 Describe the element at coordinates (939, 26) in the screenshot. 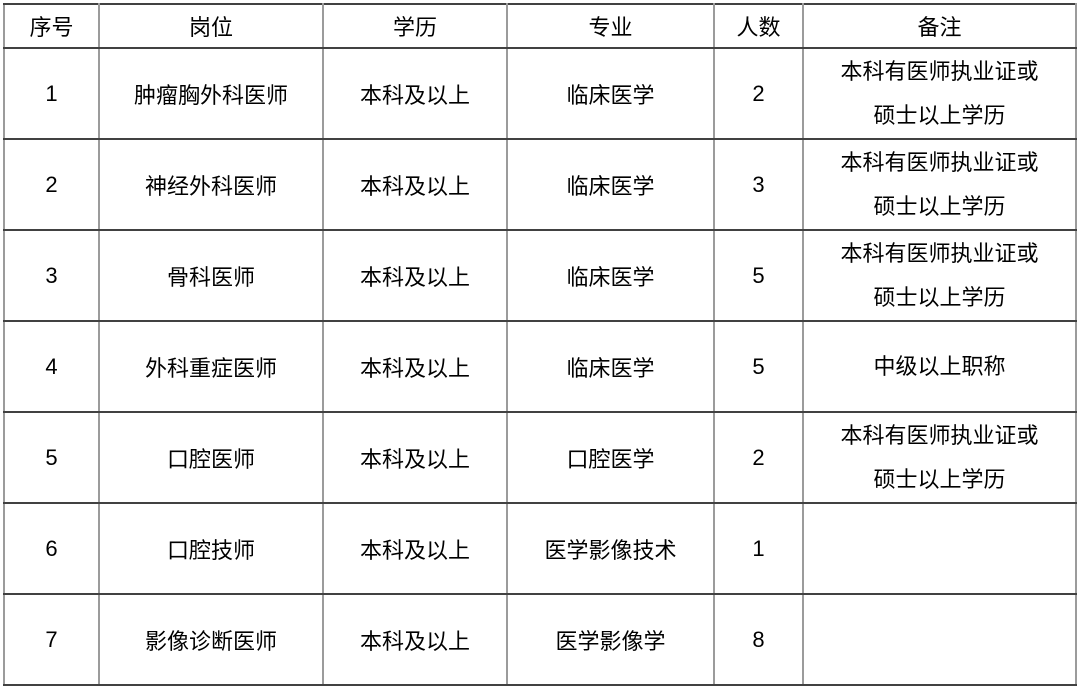

I see `column-header-remark: 备注` at that location.